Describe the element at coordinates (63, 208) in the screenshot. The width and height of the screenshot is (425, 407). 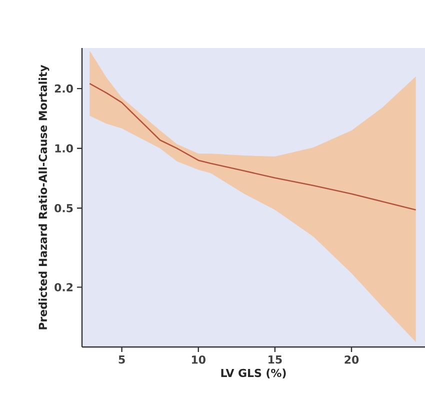
I see `y-tick-label: 0.5` at that location.